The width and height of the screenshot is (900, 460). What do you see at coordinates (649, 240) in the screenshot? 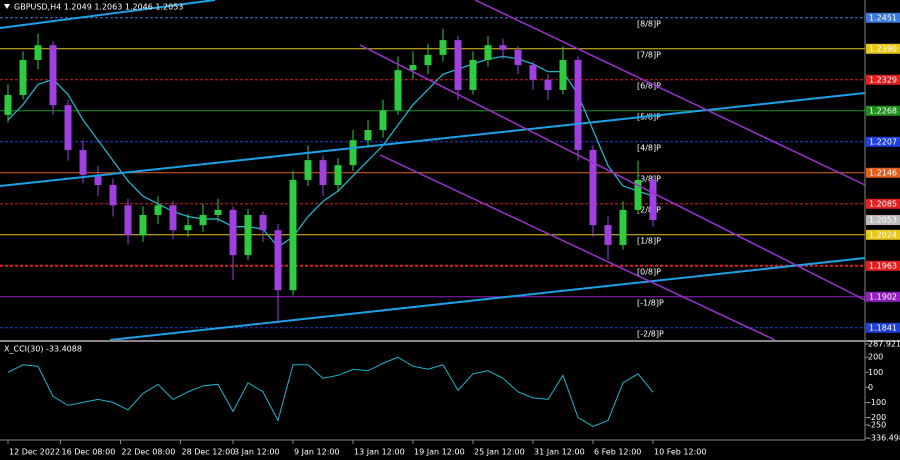
I see `level-name: [1/8]P` at bounding box center [649, 240].